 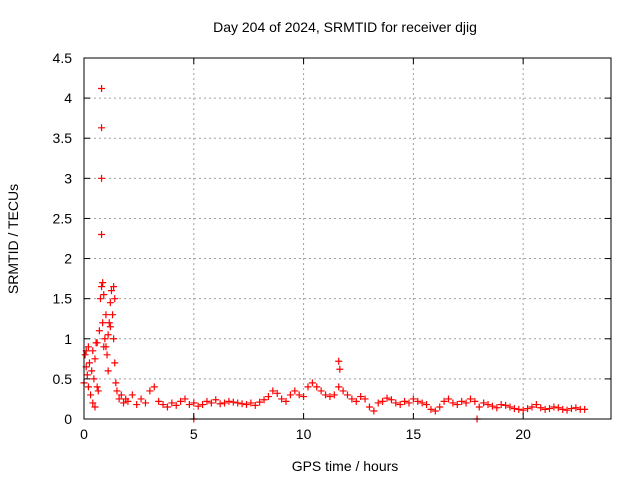 What do you see at coordinates (68, 98) in the screenshot?
I see `y-tick-label: 4` at bounding box center [68, 98].